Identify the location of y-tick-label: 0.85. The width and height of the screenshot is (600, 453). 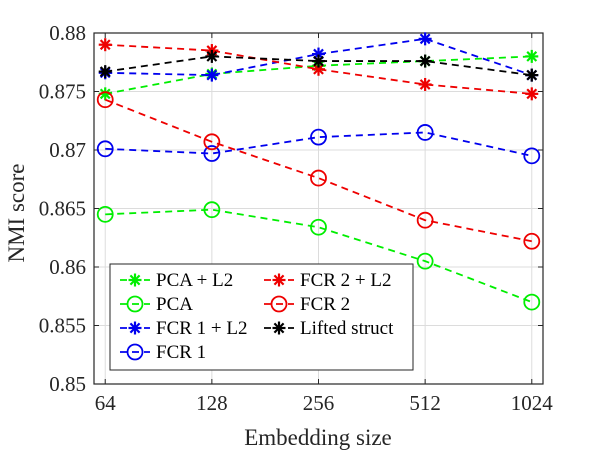
(67, 384).